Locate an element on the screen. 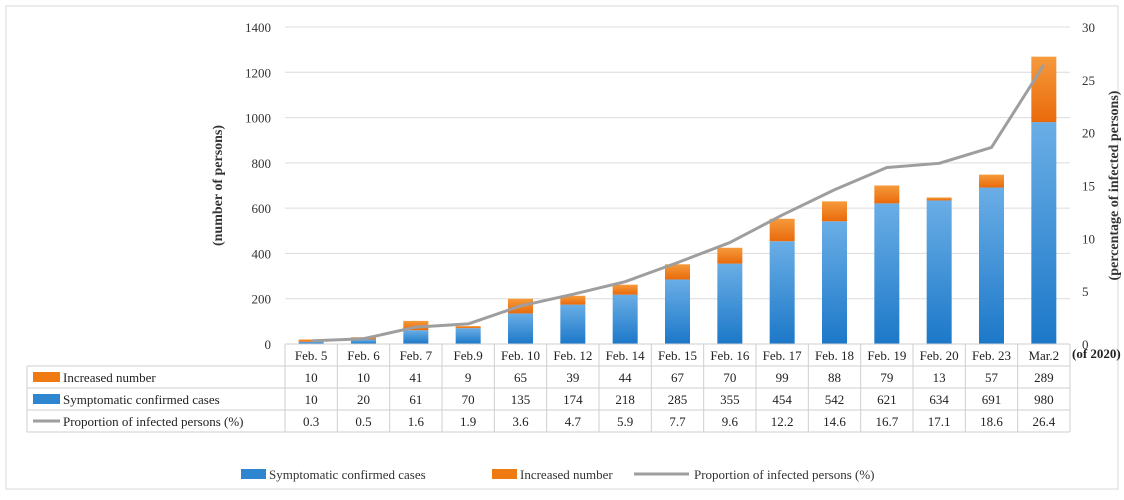  x-tick-label: Feb. 14 is located at coordinates (626, 355).